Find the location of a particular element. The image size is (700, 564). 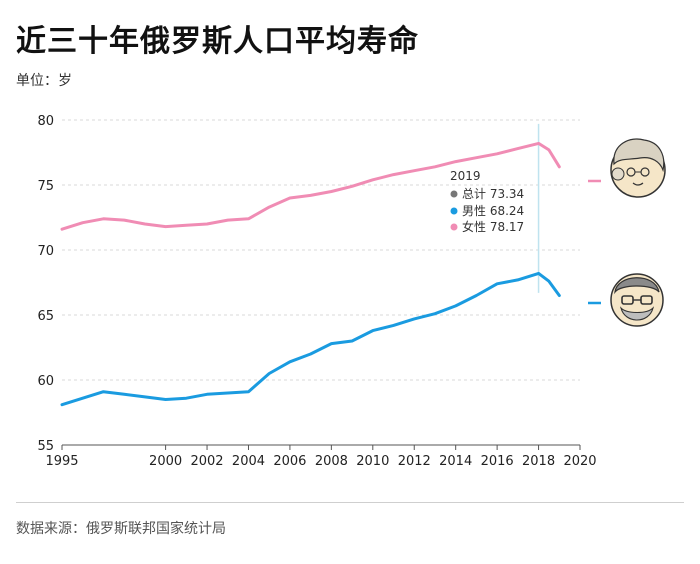

tooltip-year: 2019 is located at coordinates (465, 176).